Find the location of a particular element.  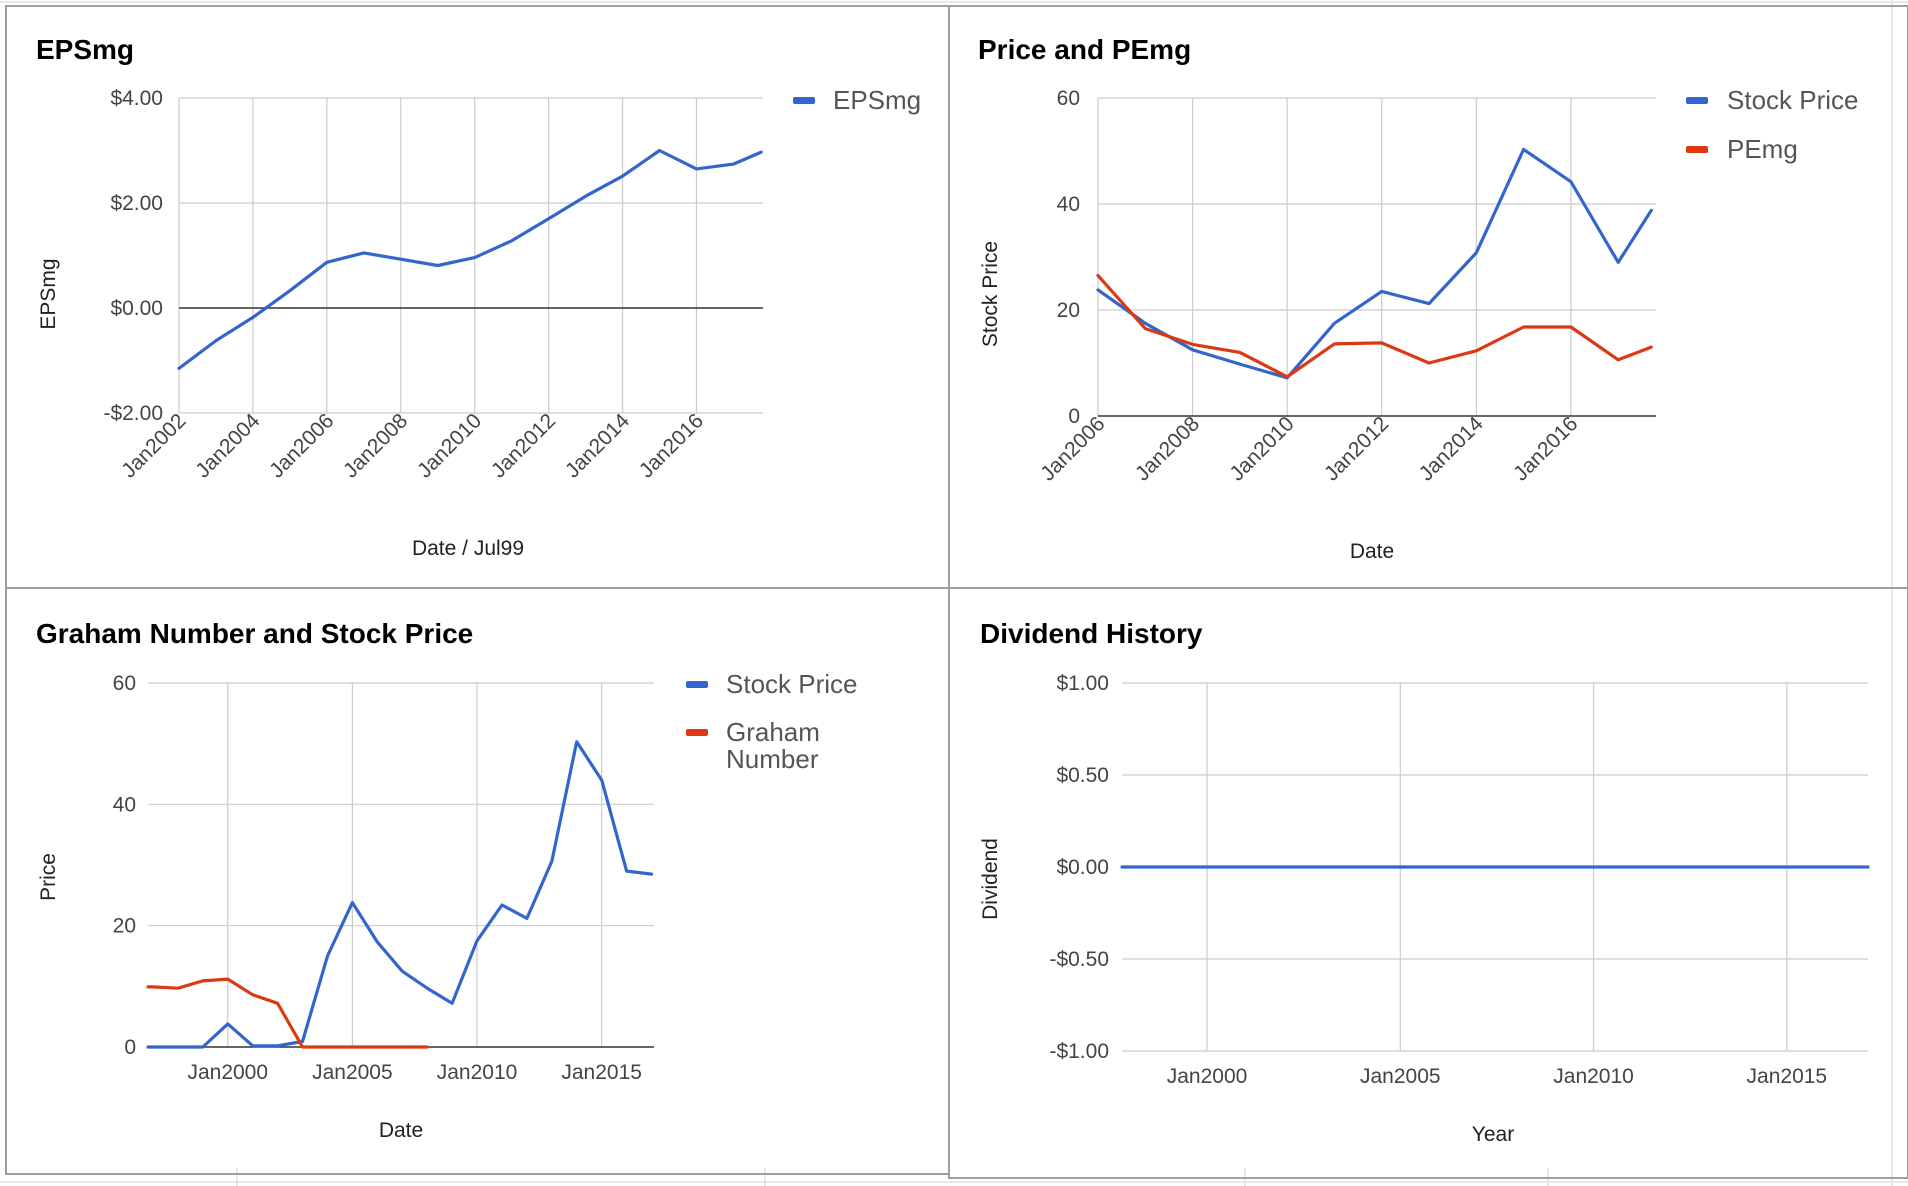

legend-label-graham-number: Graham Number is located at coordinates (776, 745).